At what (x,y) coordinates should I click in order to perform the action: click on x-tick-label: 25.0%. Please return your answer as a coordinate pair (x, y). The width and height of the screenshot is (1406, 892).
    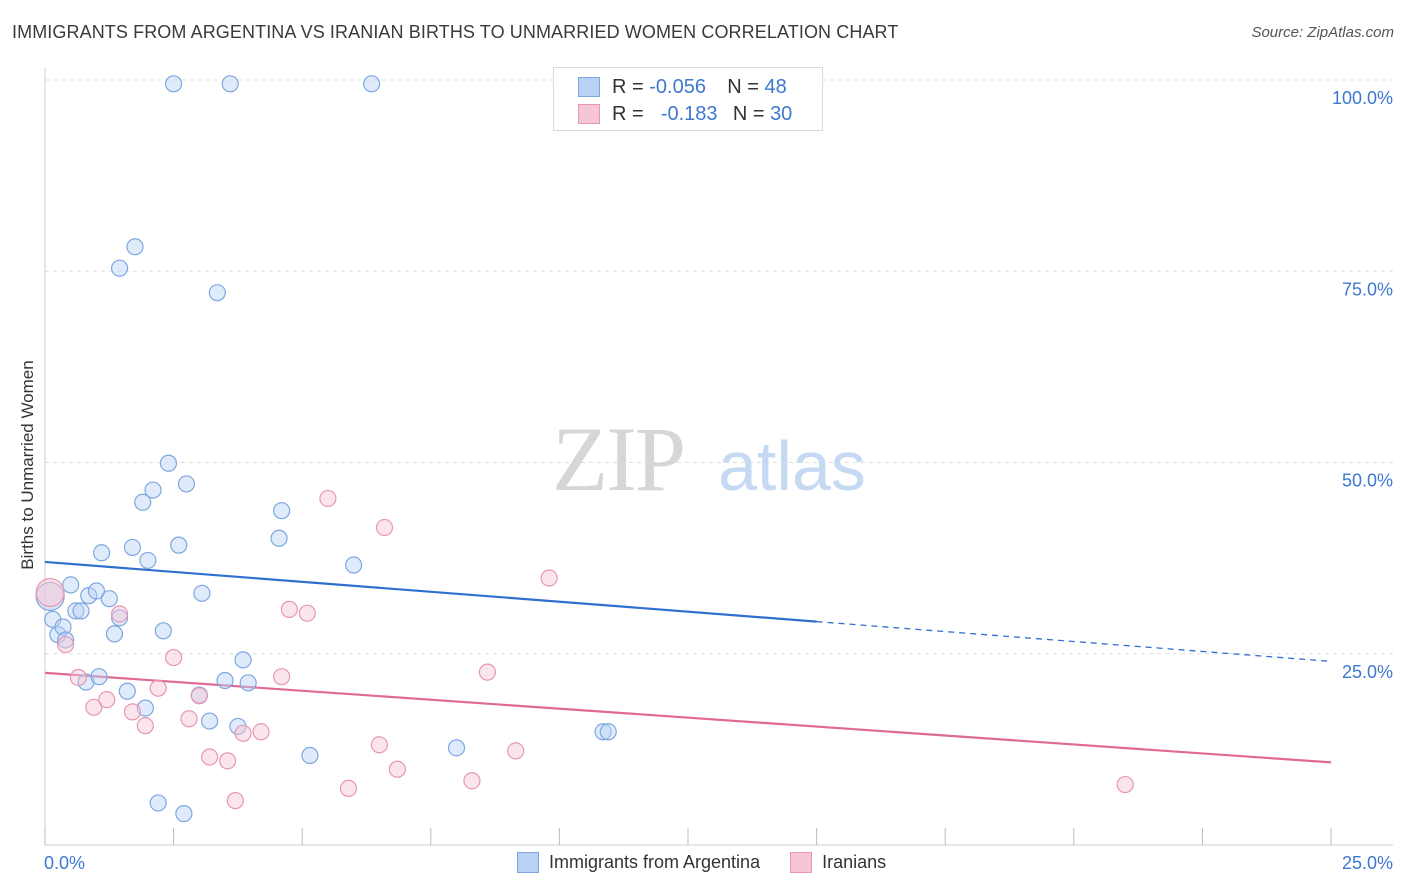
    Looking at the image, I should click on (1367, 863).